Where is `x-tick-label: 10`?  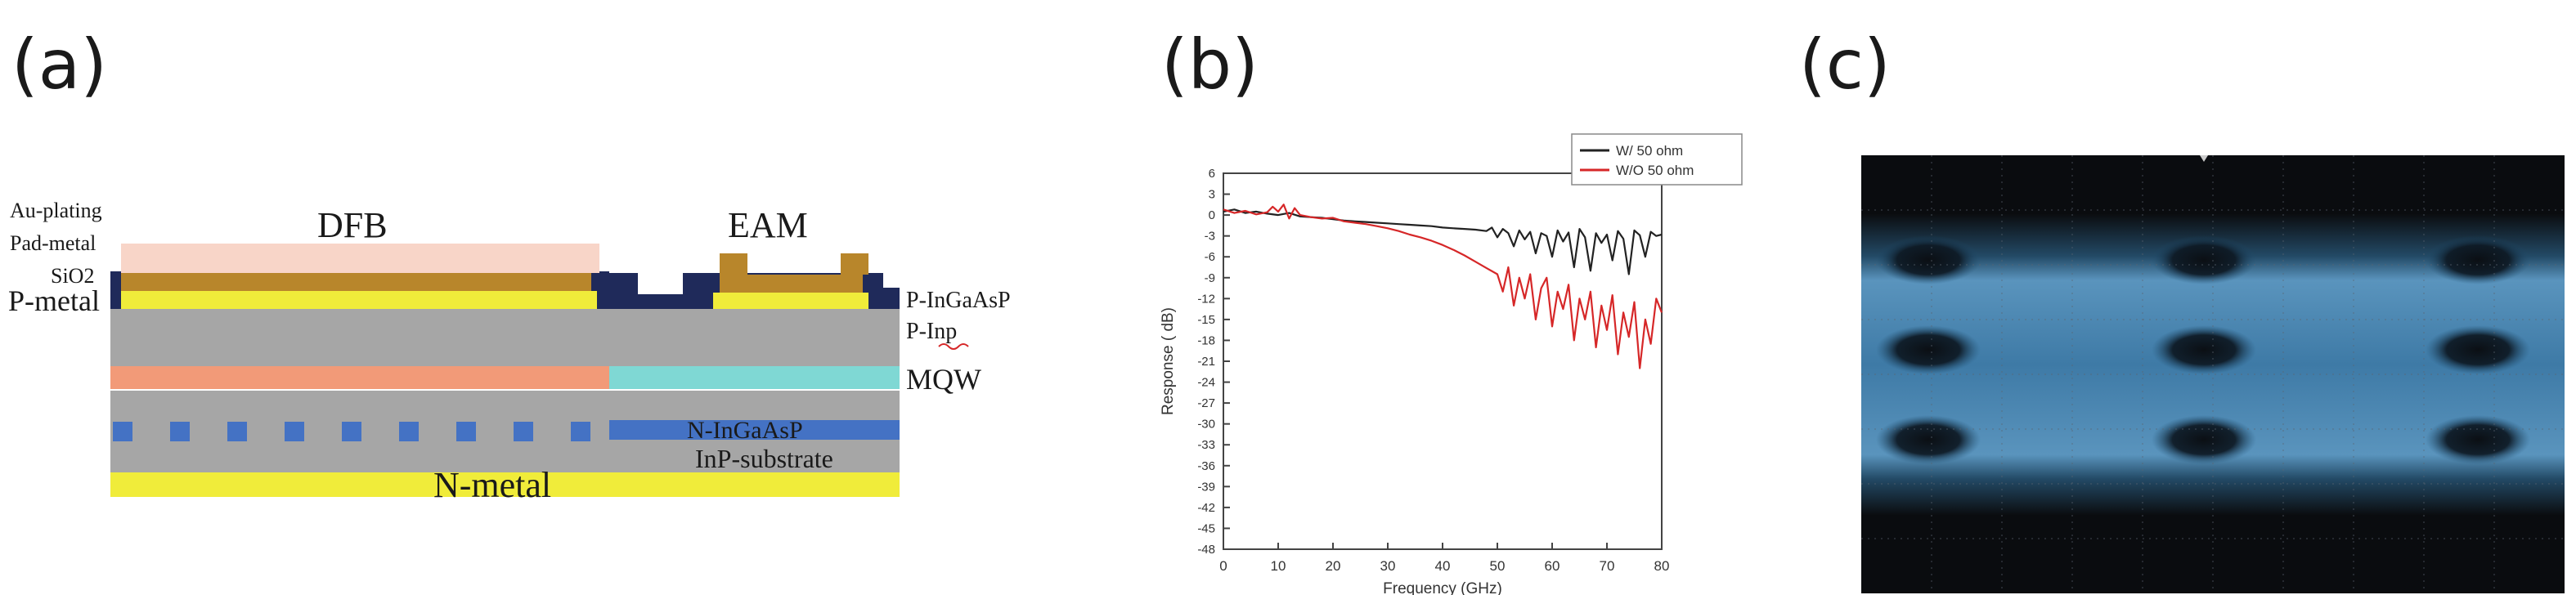
x-tick-label: 10 is located at coordinates (1278, 566).